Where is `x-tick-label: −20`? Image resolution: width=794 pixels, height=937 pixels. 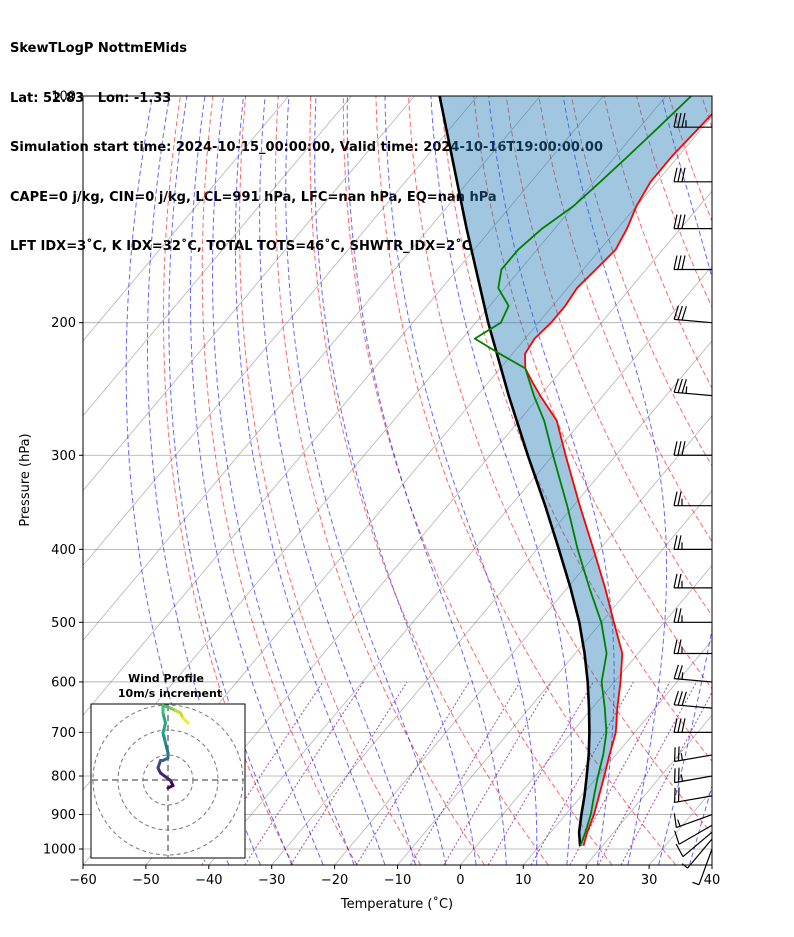 x-tick-label: −20 is located at coordinates (334, 880).